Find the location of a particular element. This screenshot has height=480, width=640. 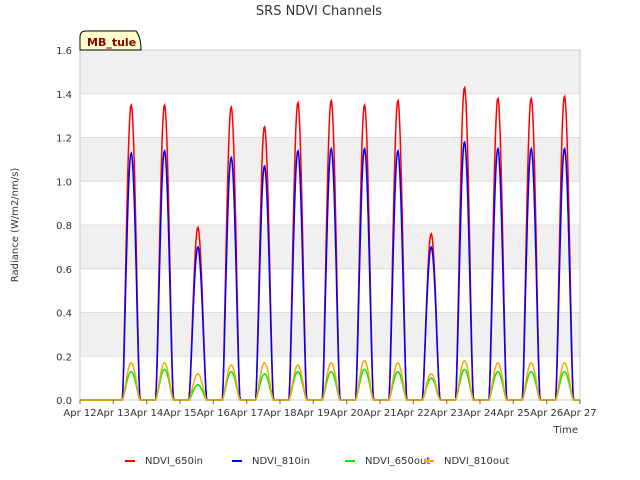

x-tick-label: Apr 19 is located at coordinates (313, 413).